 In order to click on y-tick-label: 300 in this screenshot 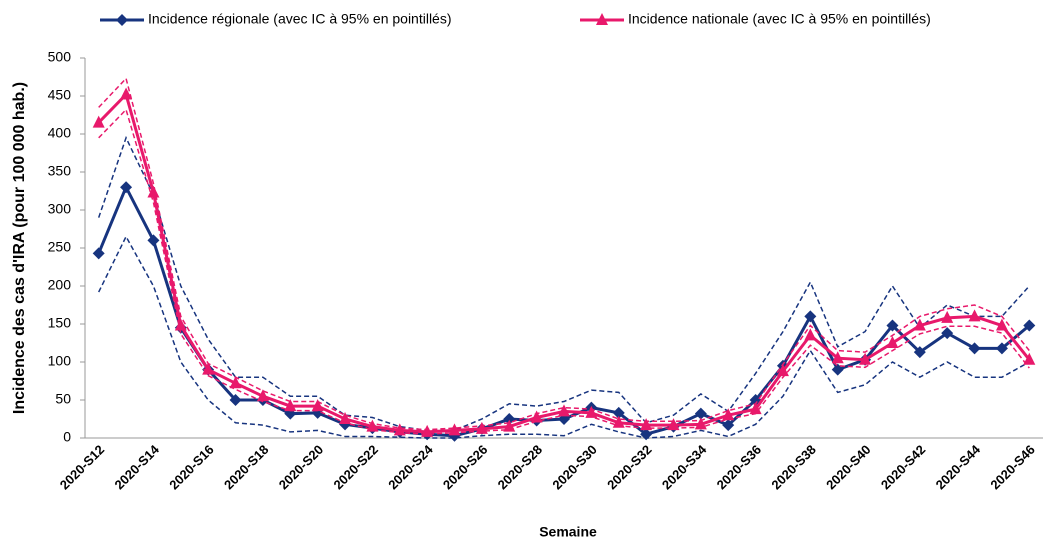, I will do `click(60, 209)`.